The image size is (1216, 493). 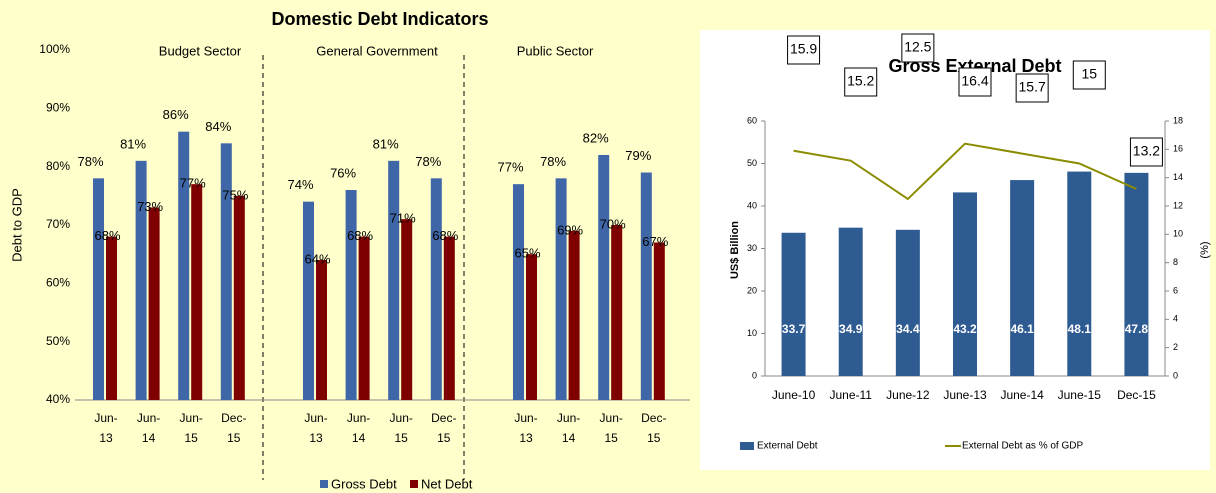 I want to click on value-label: 16.4, so click(x=974, y=81).